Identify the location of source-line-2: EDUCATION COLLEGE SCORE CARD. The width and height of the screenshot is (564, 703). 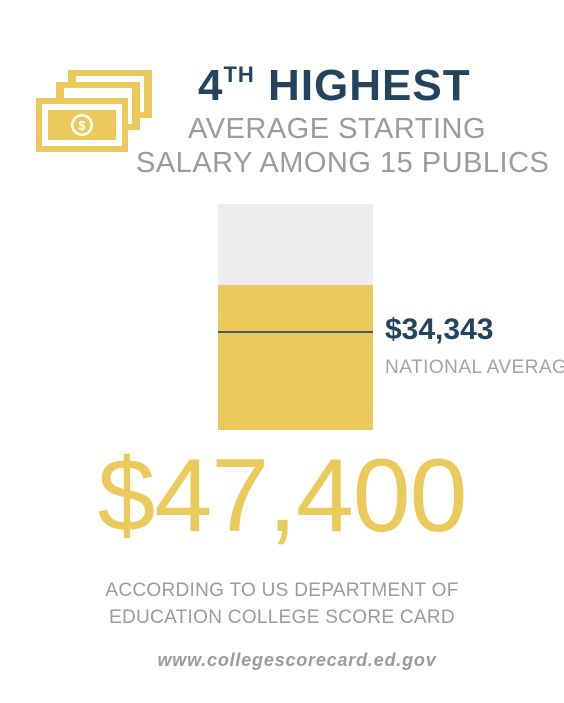
(282, 617).